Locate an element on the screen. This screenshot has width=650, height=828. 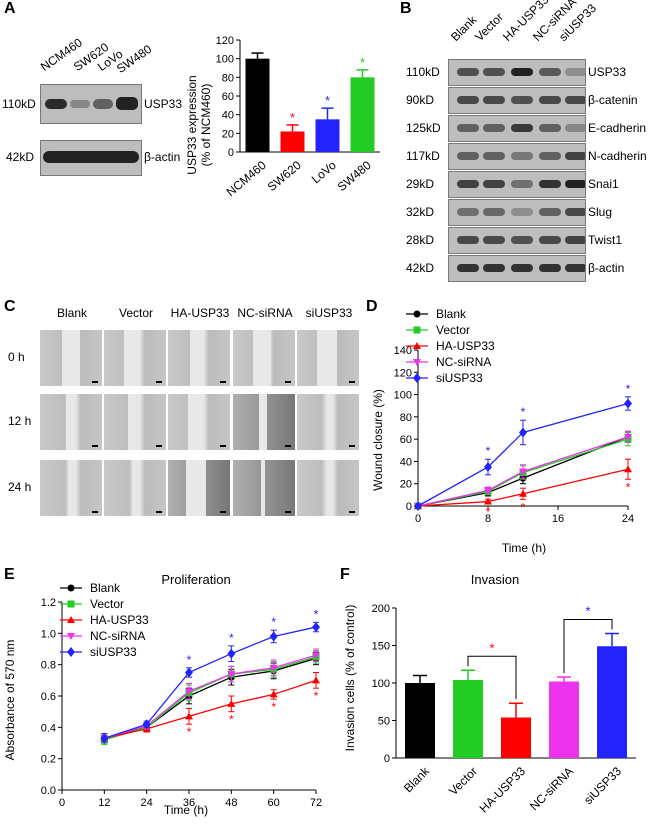
x-tick-label: 8 is located at coordinates (488, 519).